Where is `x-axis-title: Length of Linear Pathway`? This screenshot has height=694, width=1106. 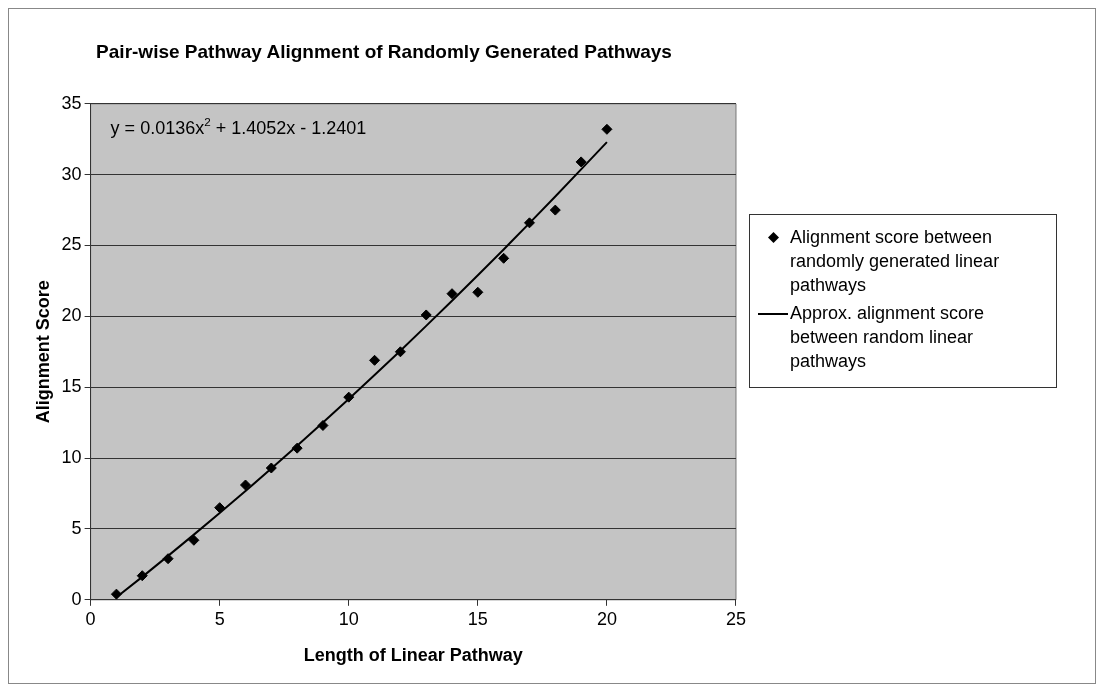 x-axis-title: Length of Linear Pathway is located at coordinates (413, 655).